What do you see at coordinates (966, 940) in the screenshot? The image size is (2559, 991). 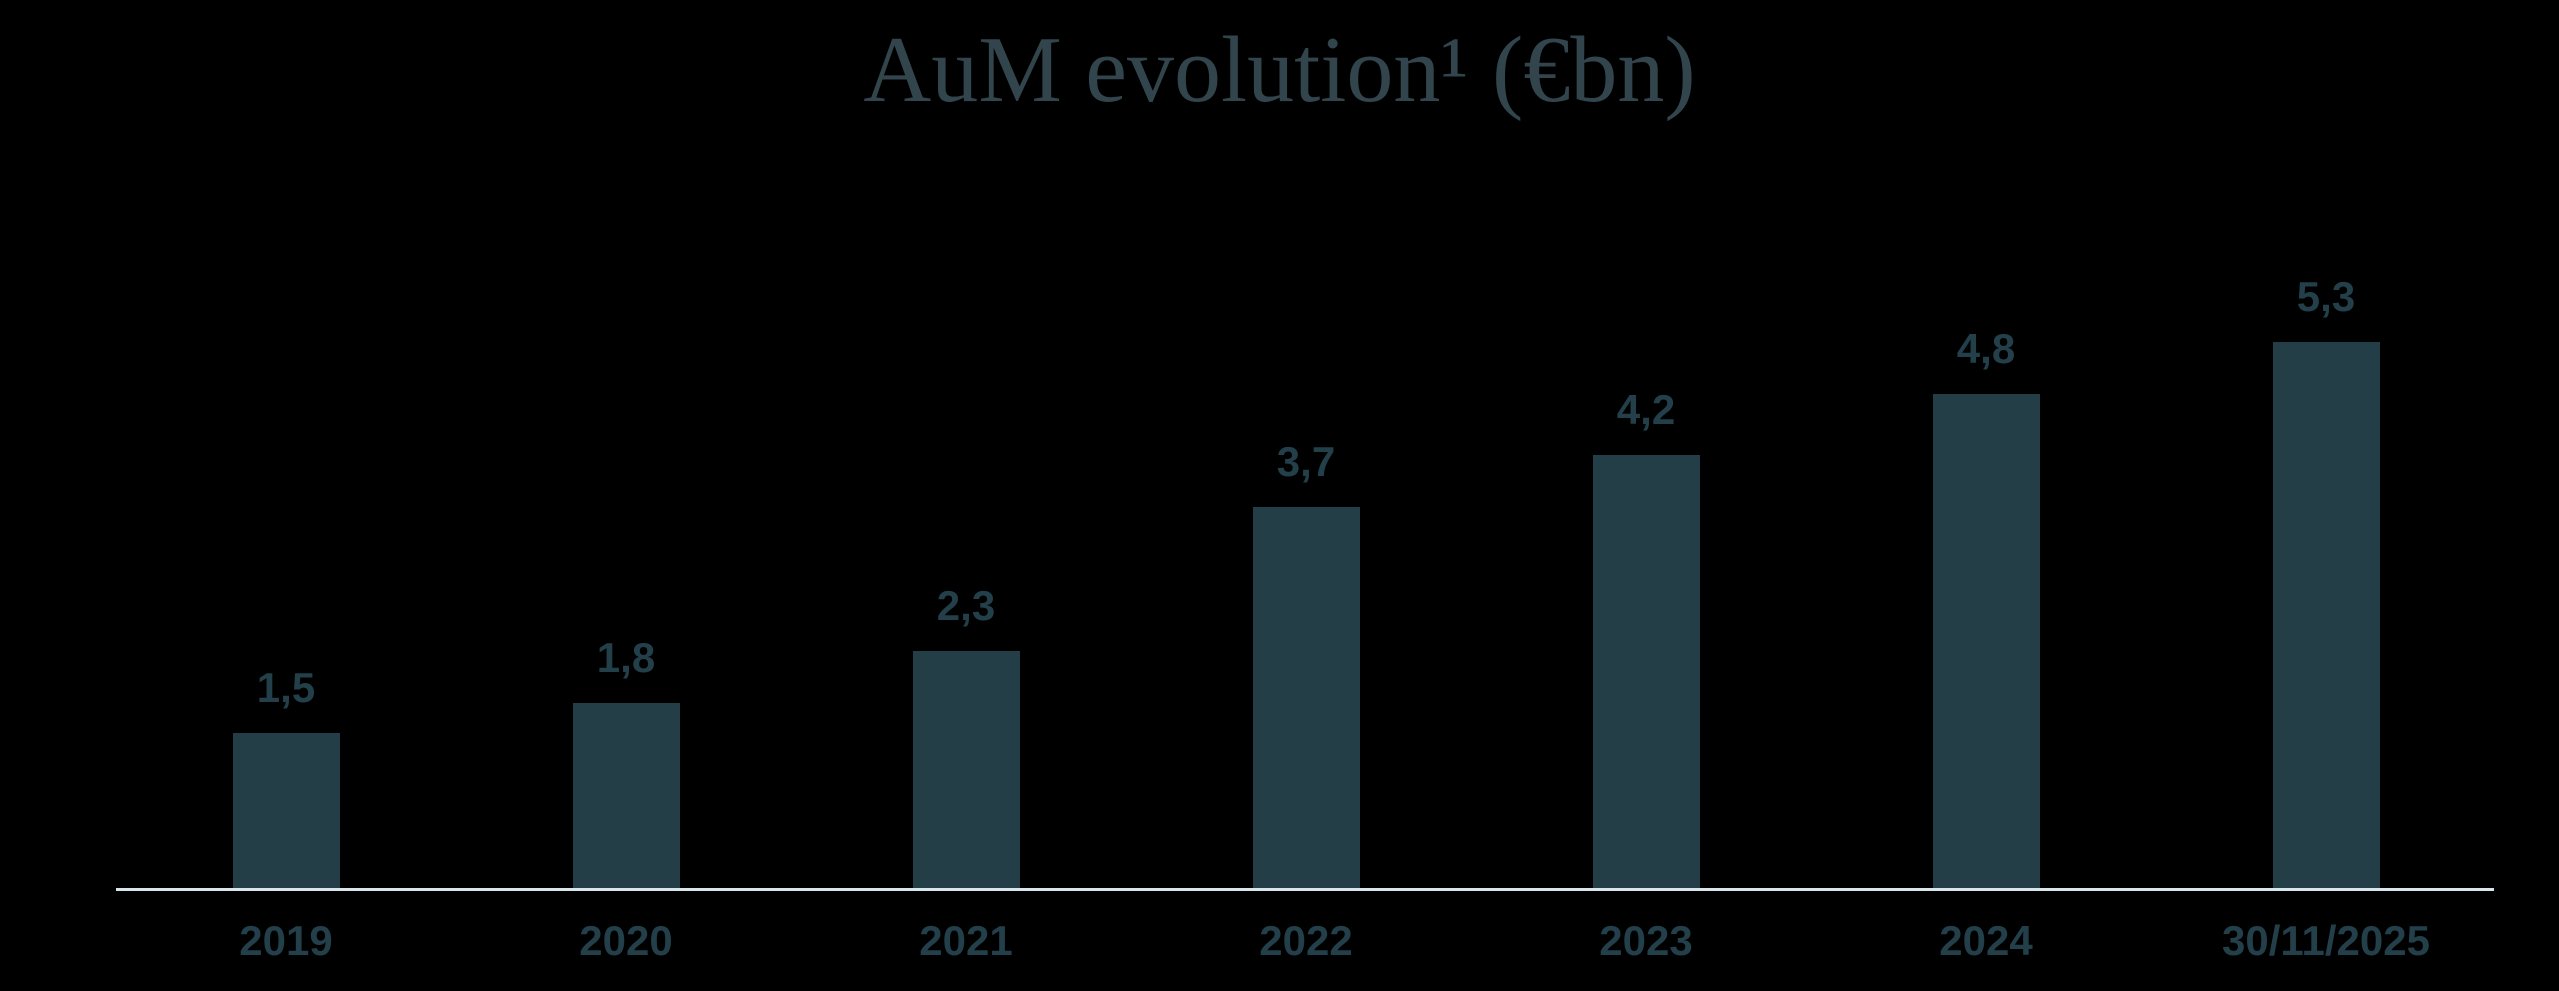 I see `x-tick-label-2021: 2021` at bounding box center [966, 940].